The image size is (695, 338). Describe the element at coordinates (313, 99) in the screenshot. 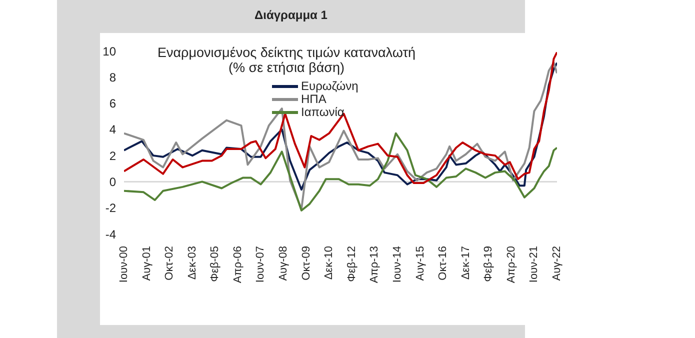

I see `legend-label: ΗΠΑ` at that location.